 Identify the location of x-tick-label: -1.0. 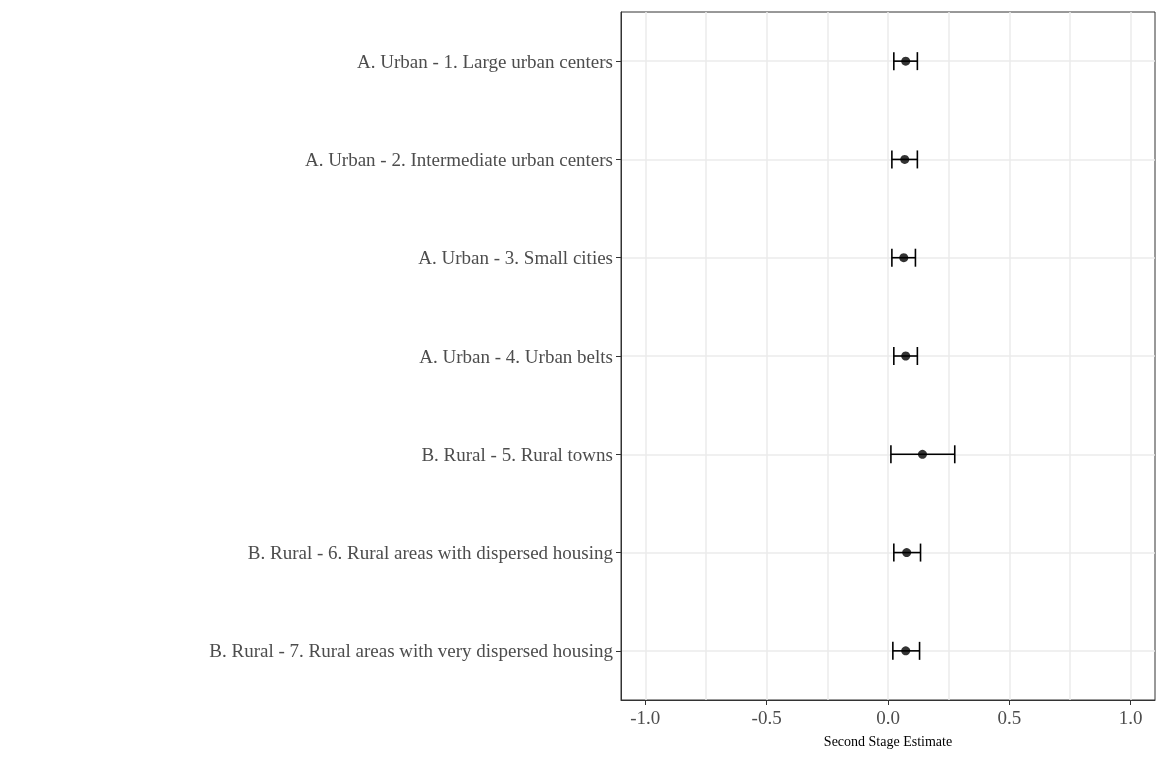
(645, 717).